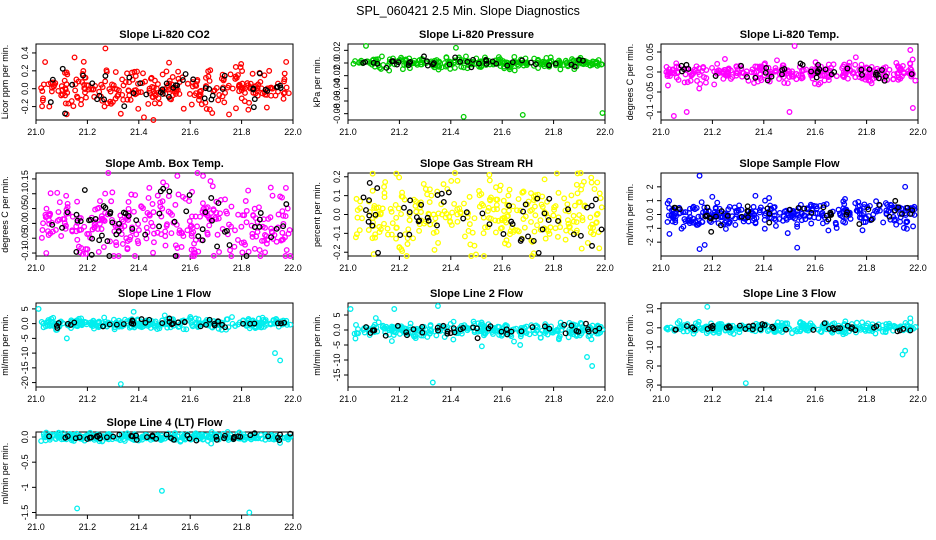  Describe the element at coordinates (630, 215) in the screenshot. I see `y-axis-label: ml/min per min.` at that location.